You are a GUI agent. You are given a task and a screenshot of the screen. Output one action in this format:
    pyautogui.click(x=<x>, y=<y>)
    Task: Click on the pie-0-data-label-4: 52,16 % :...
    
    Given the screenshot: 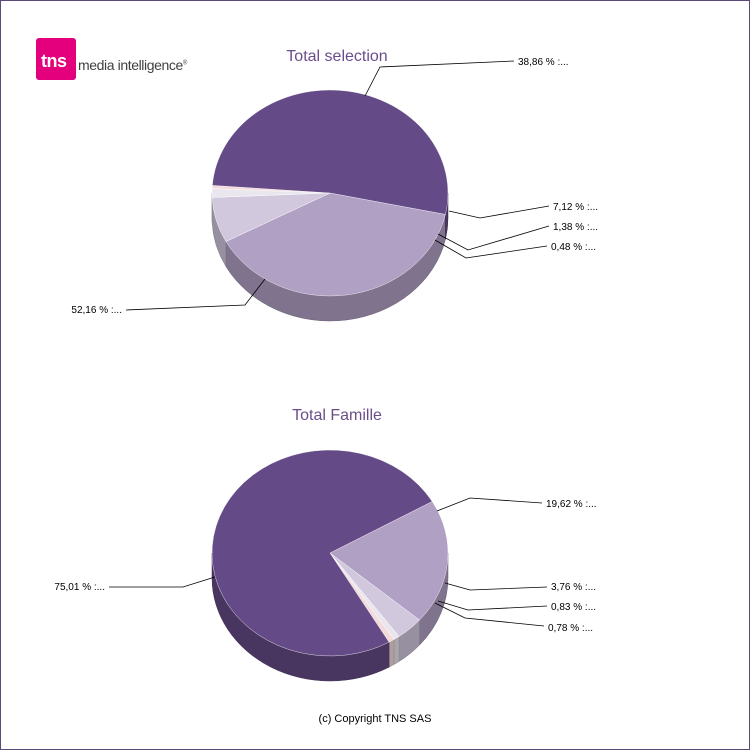 What is the action you would take?
    pyautogui.click(x=96, y=310)
    